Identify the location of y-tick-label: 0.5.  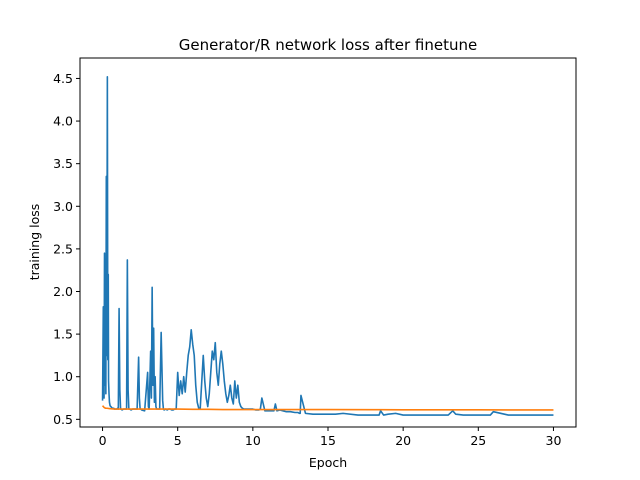
(63, 419).